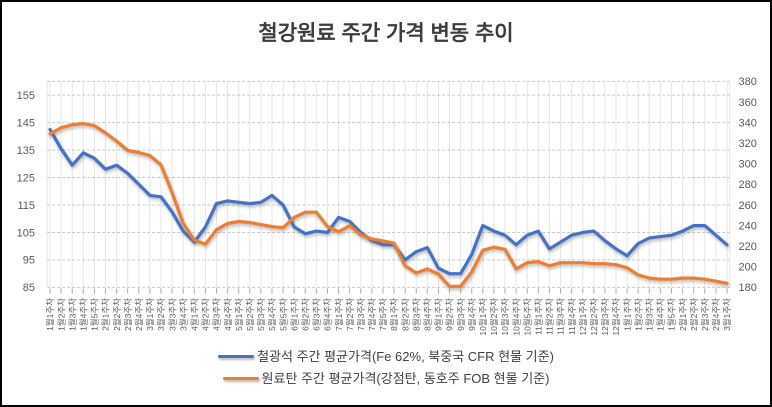  I want to click on x-axis-week-label: 9월4주차, so click(472, 314).